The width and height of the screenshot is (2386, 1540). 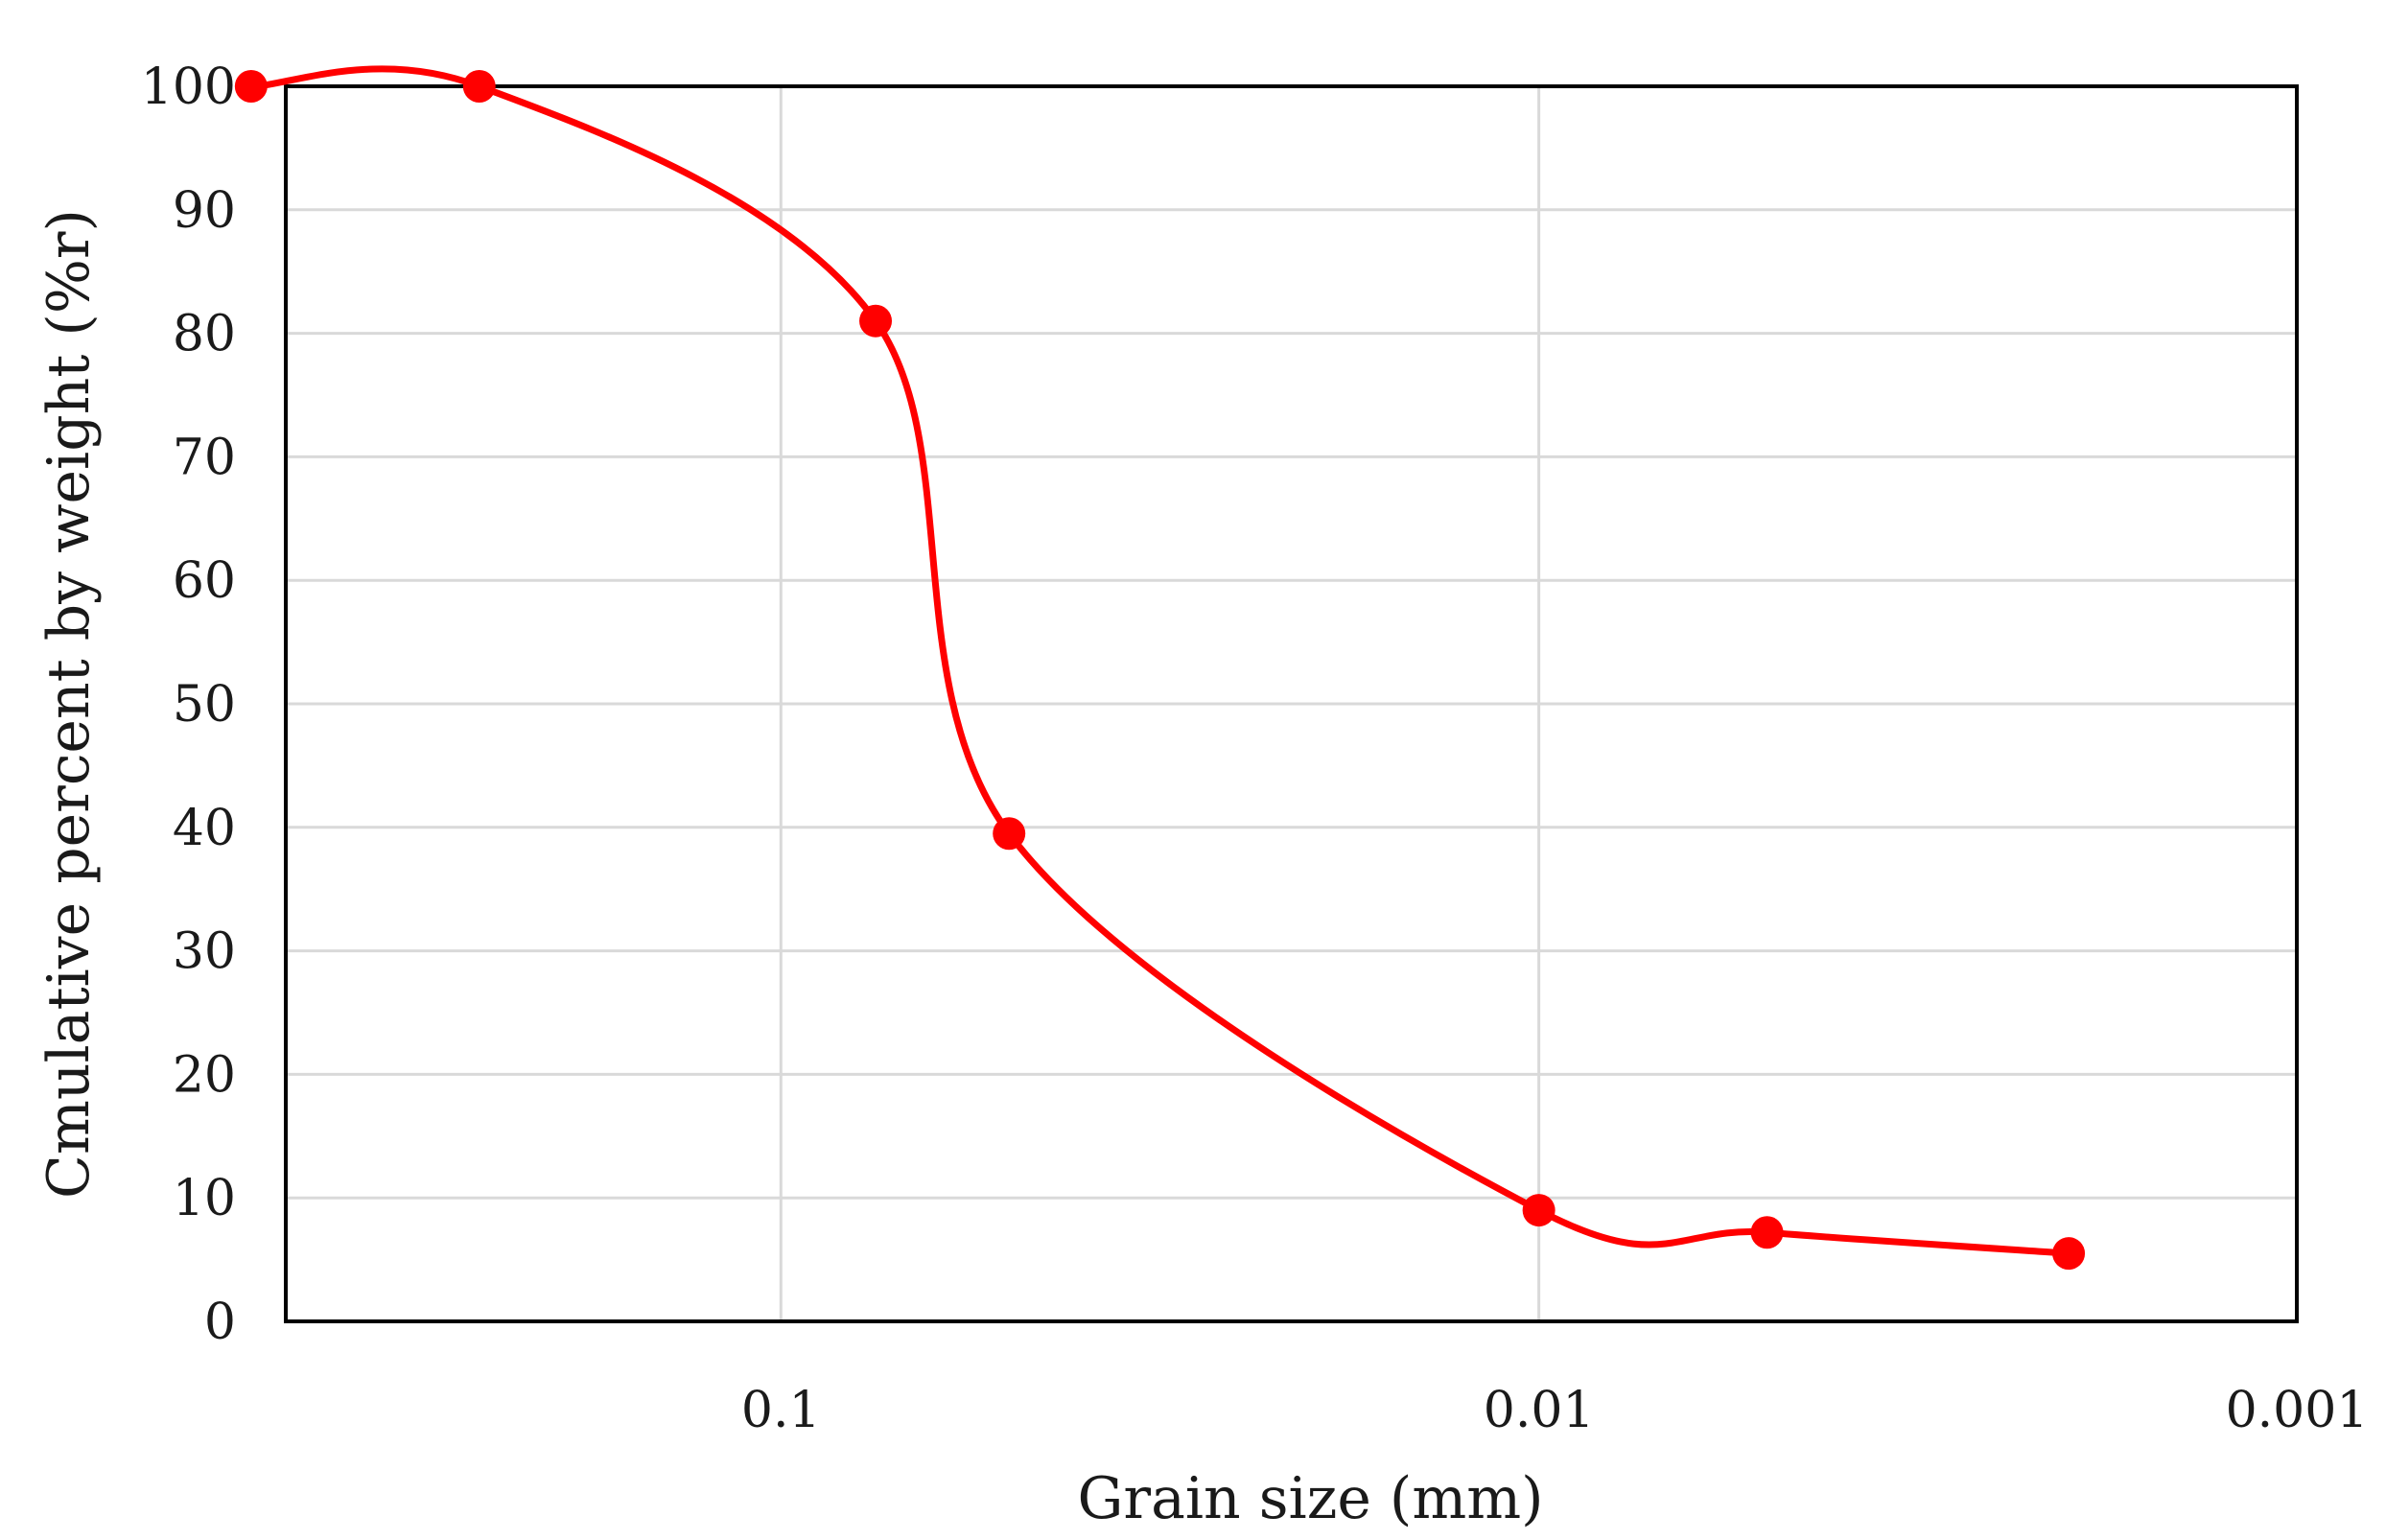 What do you see at coordinates (204, 952) in the screenshot?
I see `y-tick-label: 30` at bounding box center [204, 952].